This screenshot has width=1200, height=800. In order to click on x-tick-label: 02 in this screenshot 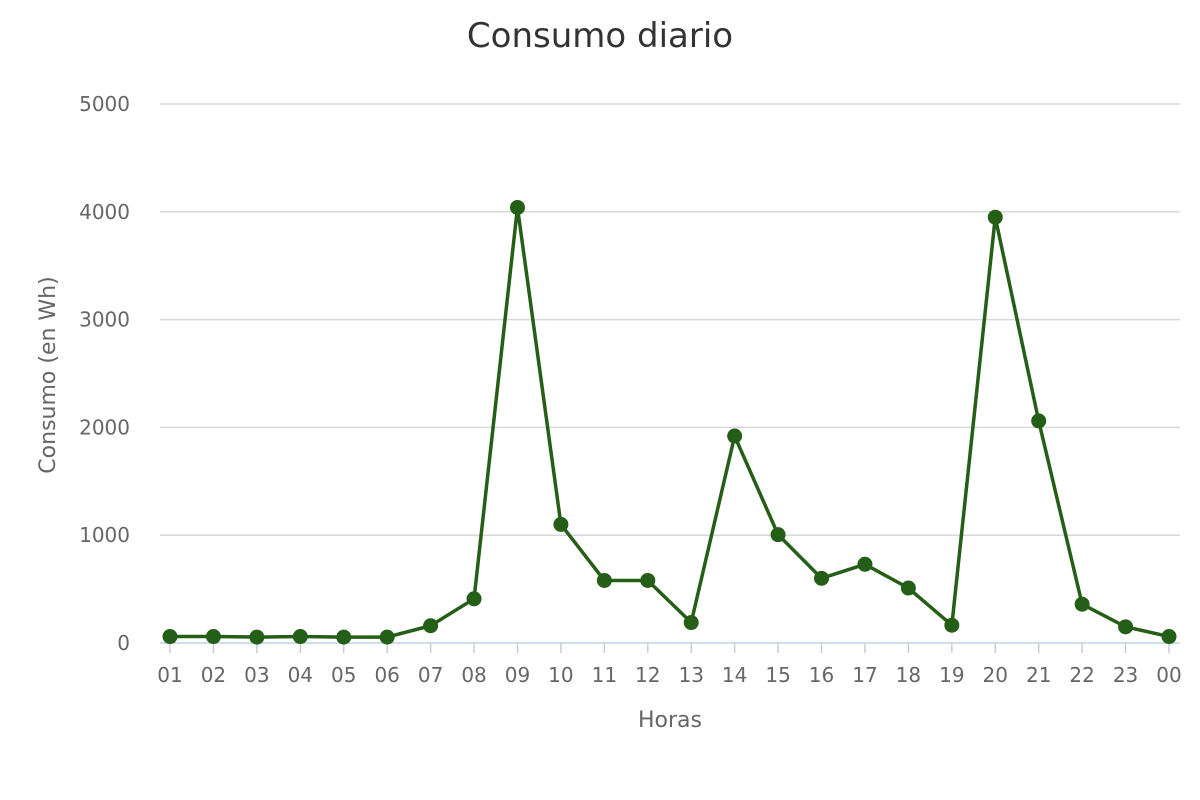, I will do `click(213, 675)`.